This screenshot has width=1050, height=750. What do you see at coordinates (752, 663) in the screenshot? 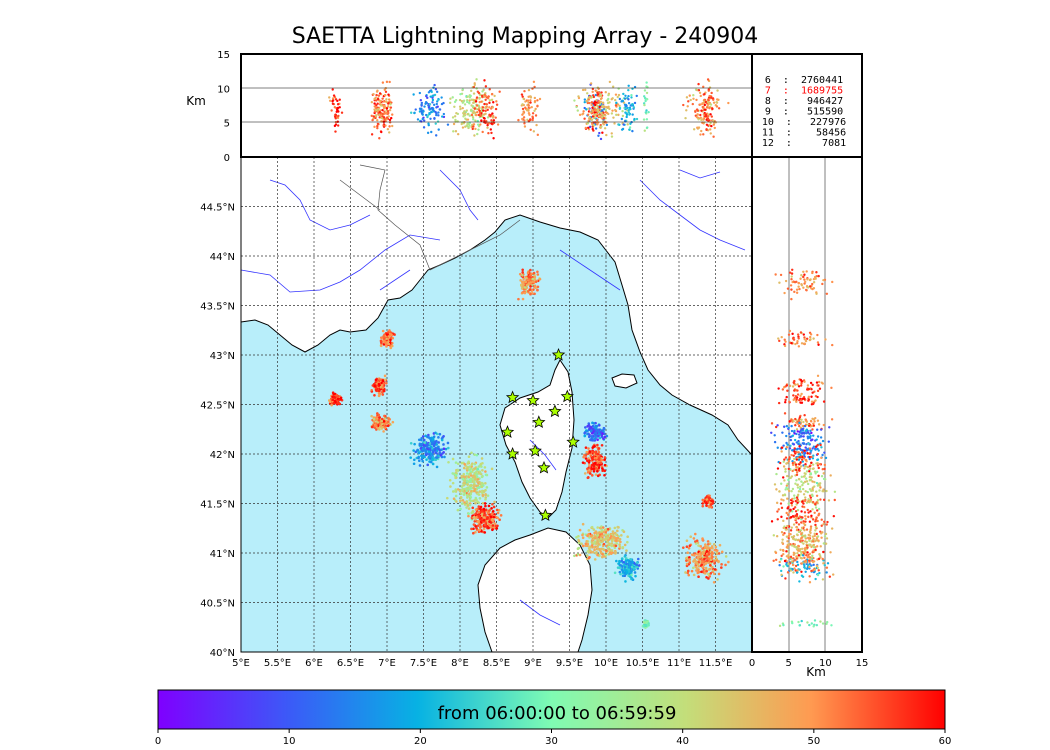
I see `side-xtick-label: 0` at bounding box center [752, 663].